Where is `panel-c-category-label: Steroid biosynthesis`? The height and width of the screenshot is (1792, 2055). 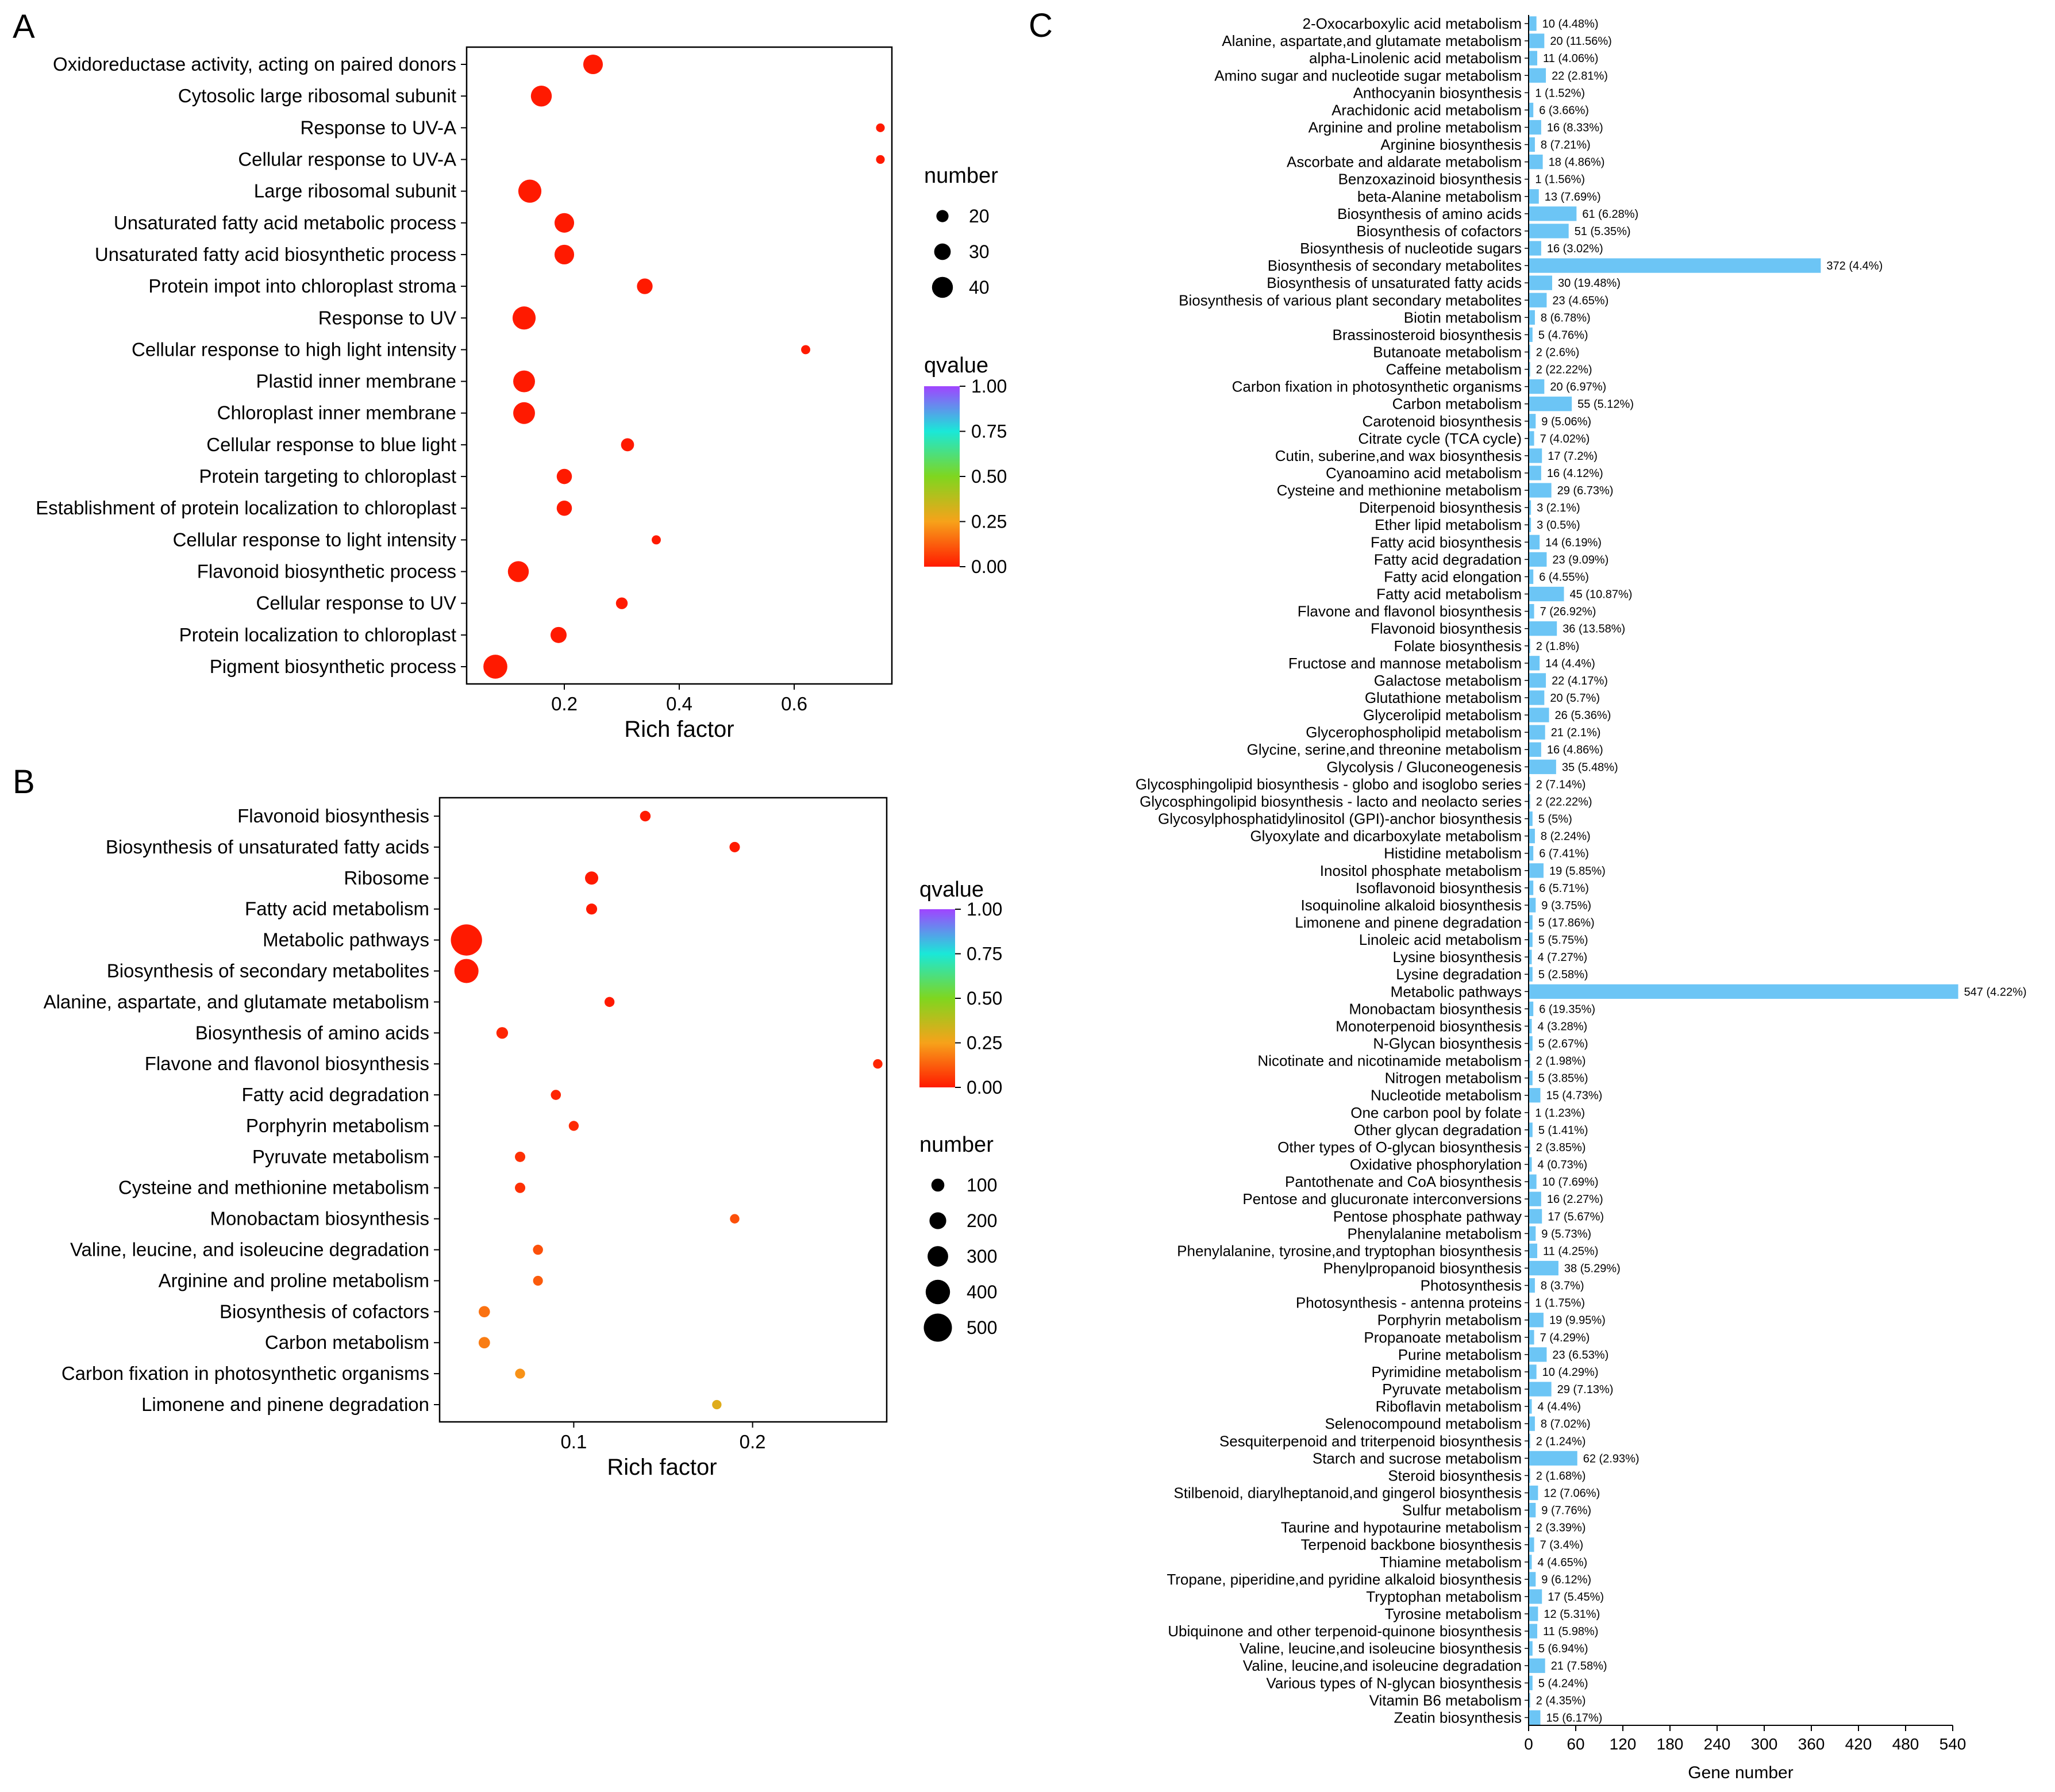
panel-c-category-label: Steroid biosynthesis is located at coordinates (1455, 1475).